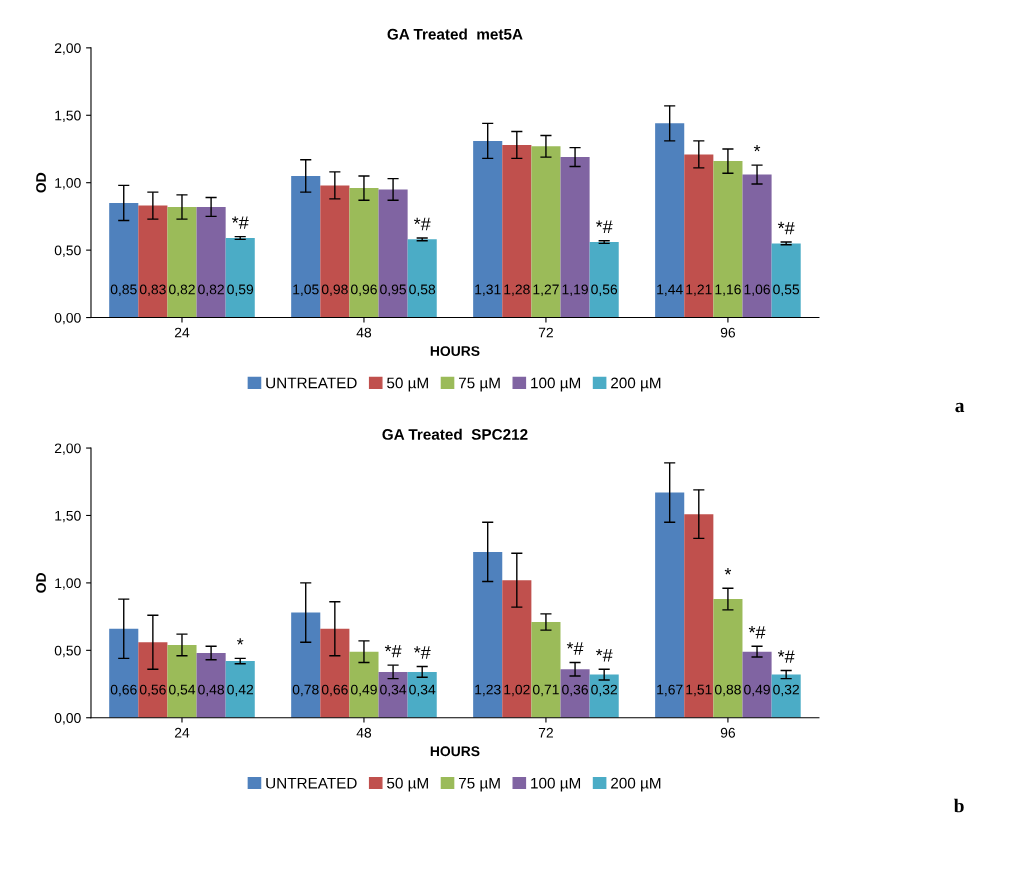  Describe the element at coordinates (960, 407) in the screenshot. I see `text: a` at that location.